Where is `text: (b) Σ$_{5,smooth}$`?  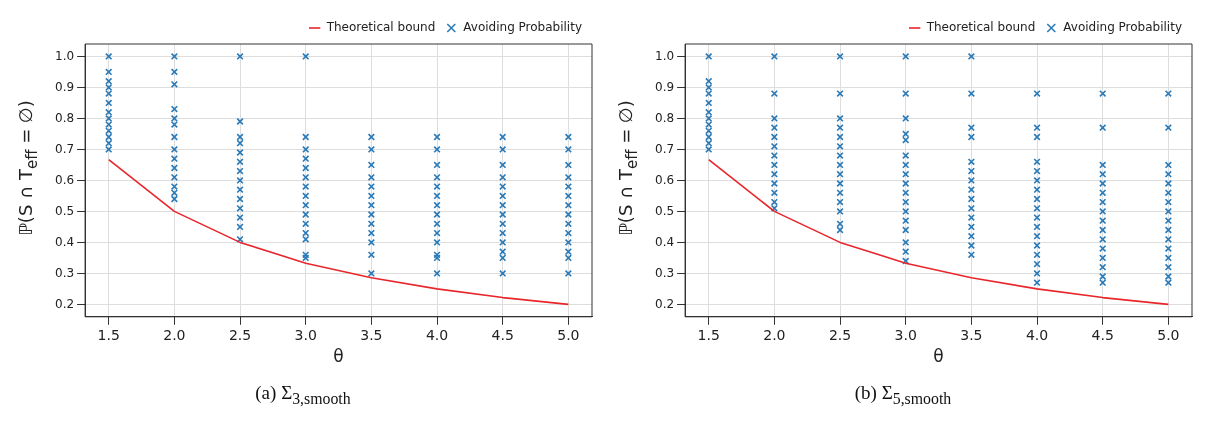 text: (b) Σ$_{5,smooth}$ is located at coordinates (903, 395).